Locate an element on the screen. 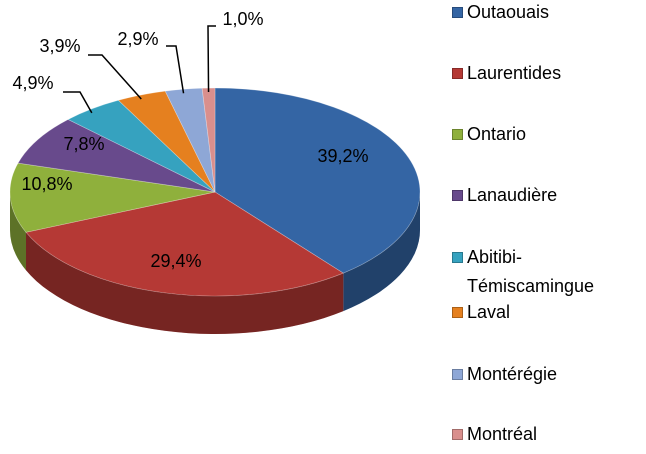 Image resolution: width=646 pixels, height=454 pixels. legend-label: Lanaudière is located at coordinates (512, 195).